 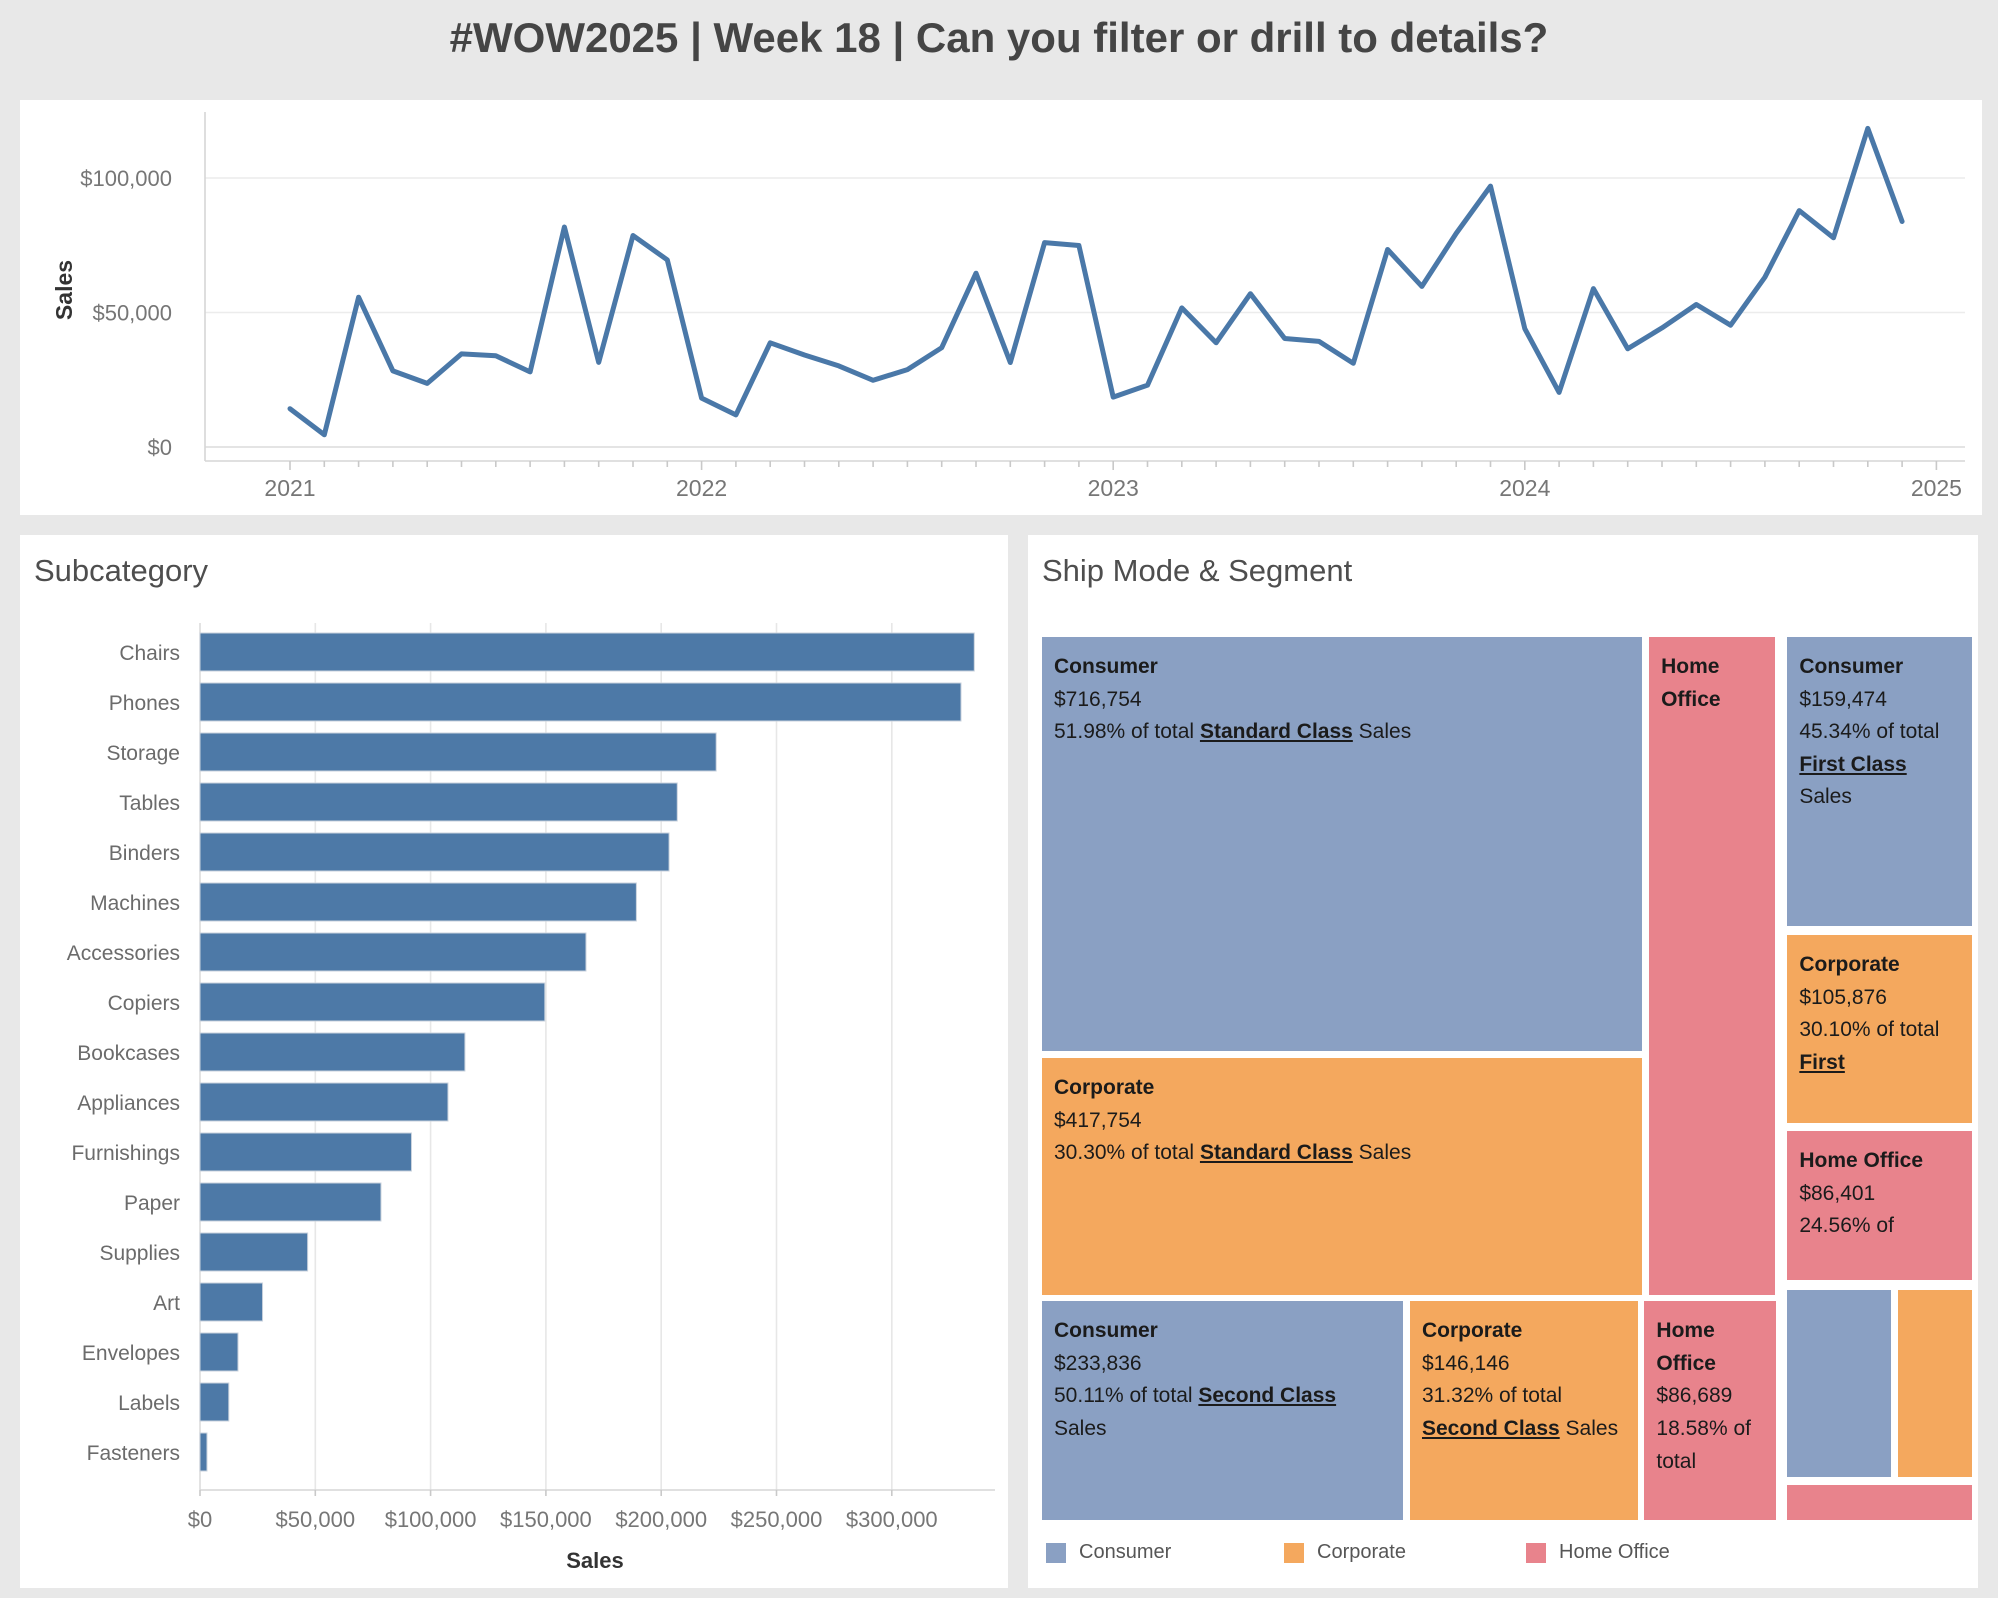 I want to click on ship-mode-link: First Class, so click(x=1853, y=764).